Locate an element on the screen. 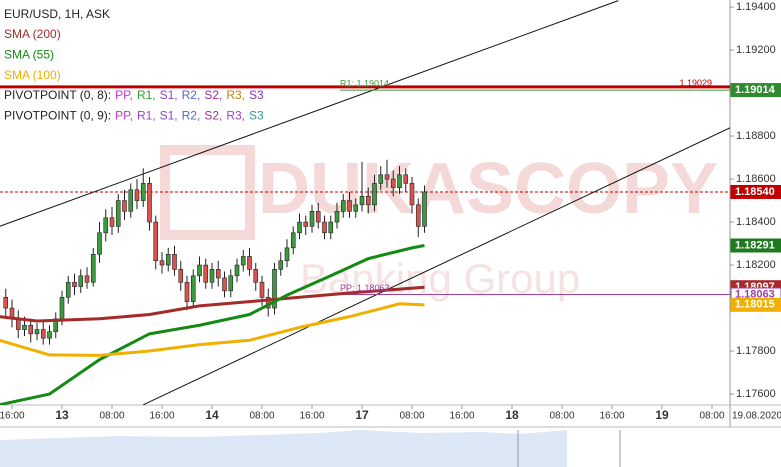  volume-area is located at coordinates (283, 448).